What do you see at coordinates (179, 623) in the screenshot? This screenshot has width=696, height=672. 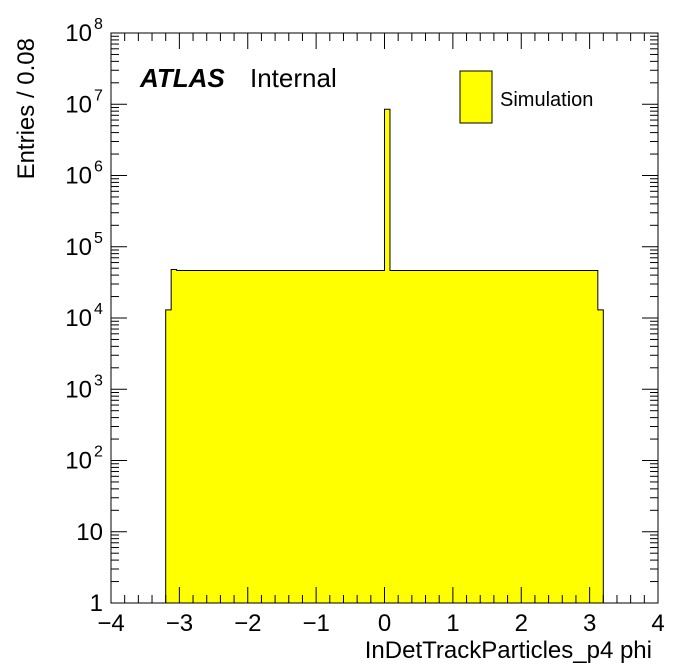 I see `x-tick-label: −3` at bounding box center [179, 623].